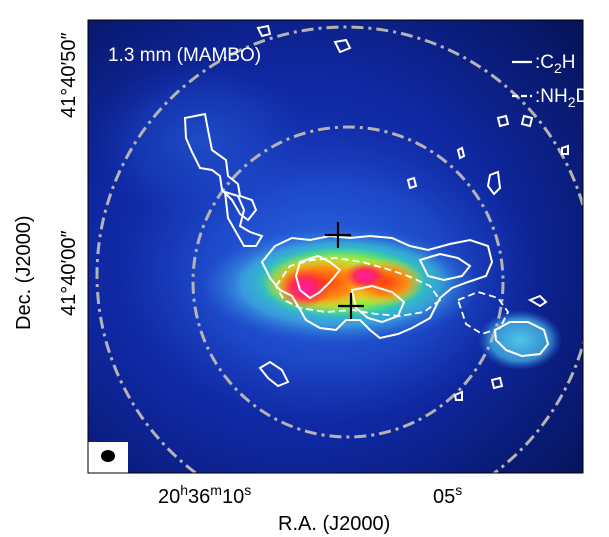 The width and height of the screenshot is (609, 537). I want to click on x-tick-1: 20h36m10s, so click(204, 495).